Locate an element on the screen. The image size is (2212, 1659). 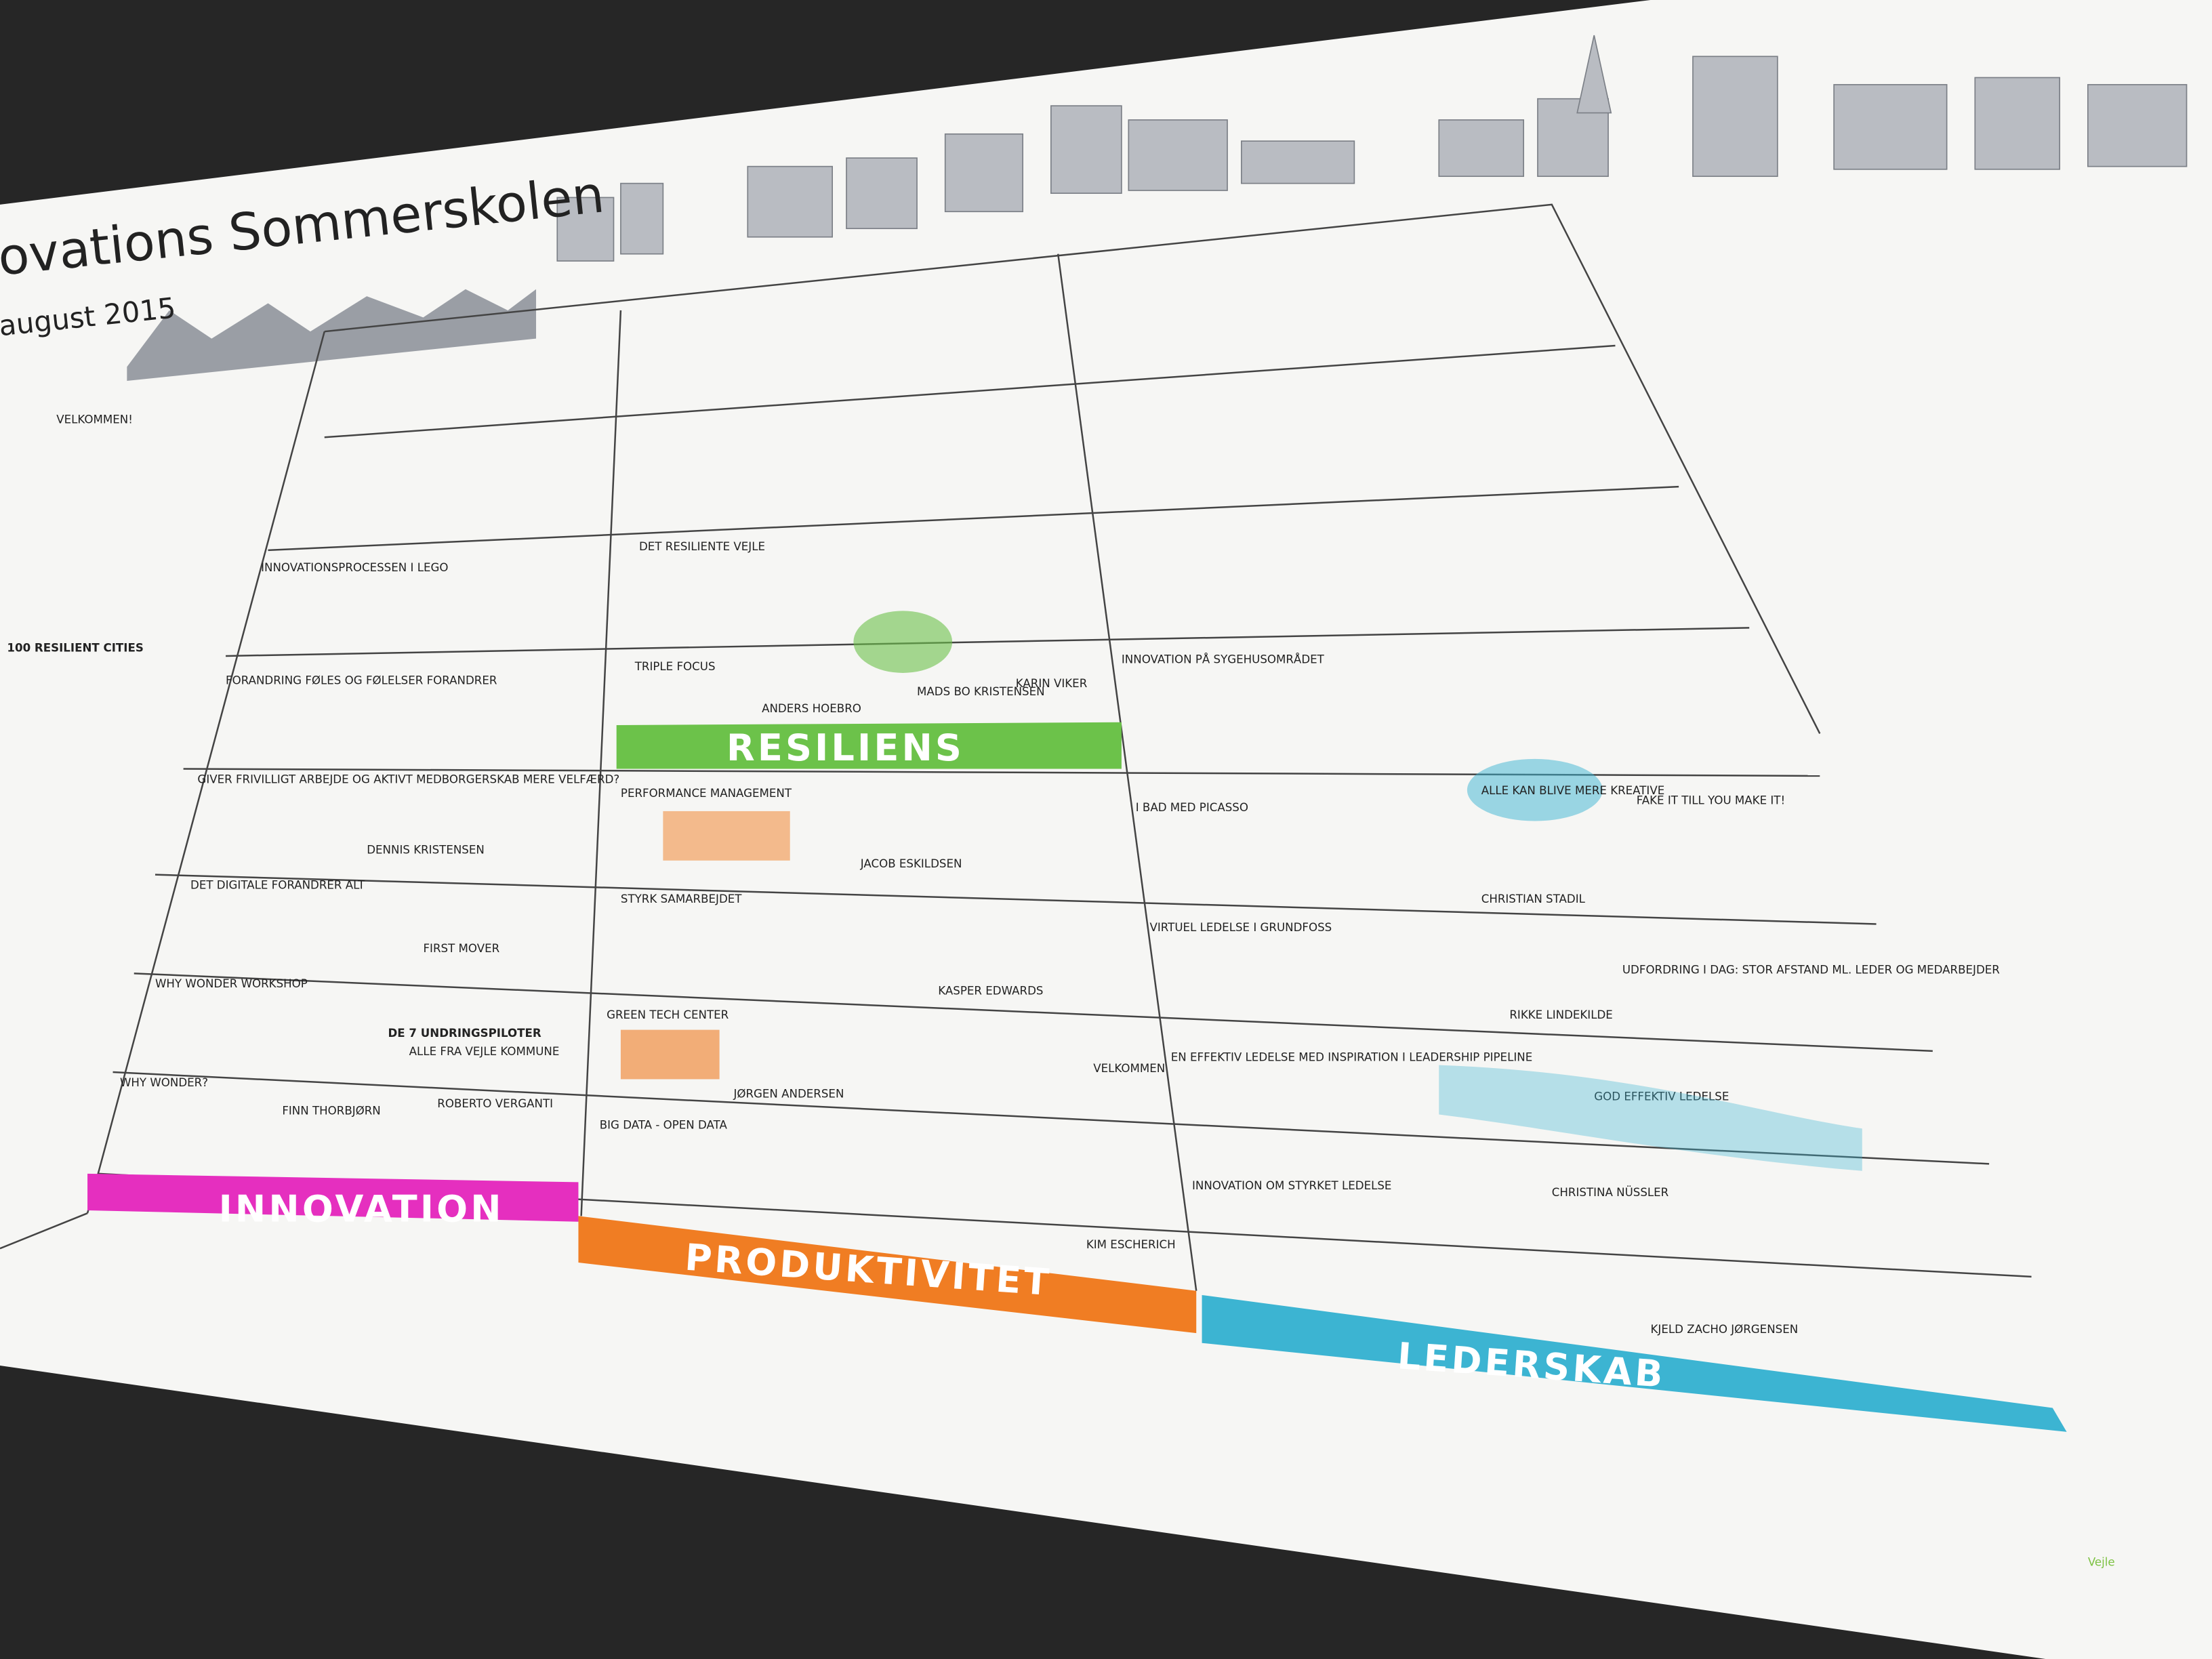
skyline-left is located at coordinates (332, 335).